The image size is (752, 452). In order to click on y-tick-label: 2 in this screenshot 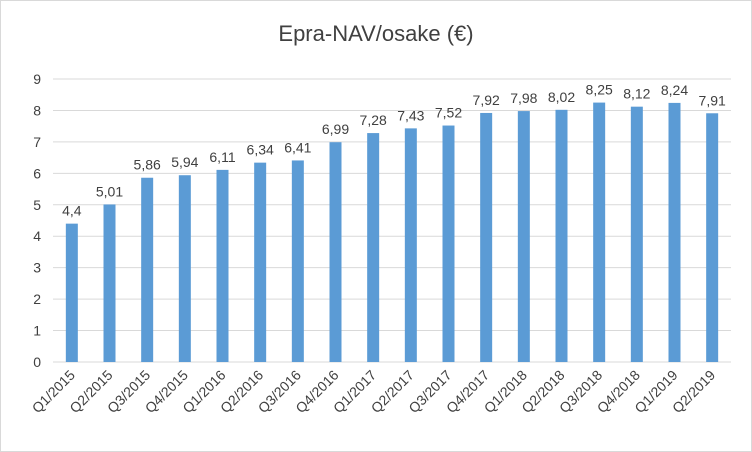, I will do `click(37, 299)`.